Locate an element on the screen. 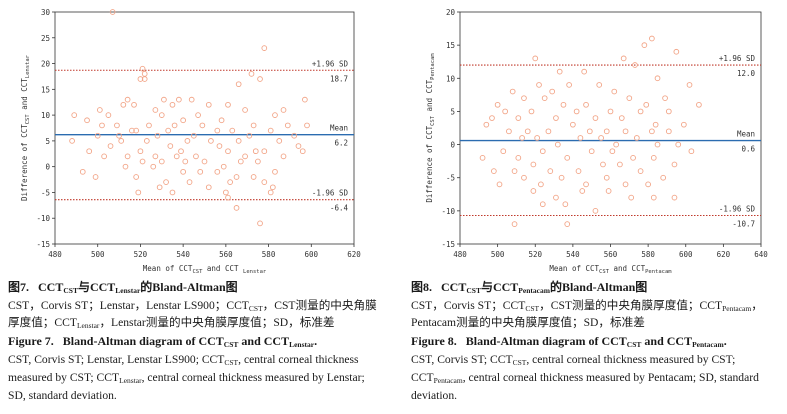 This screenshot has width=787, height=414. figure-7-caption-zh-line2: 厚度值；CCTLenstar，Lenstar测量的中央角膜厚度值；SD，标准差 is located at coordinates (171, 323).